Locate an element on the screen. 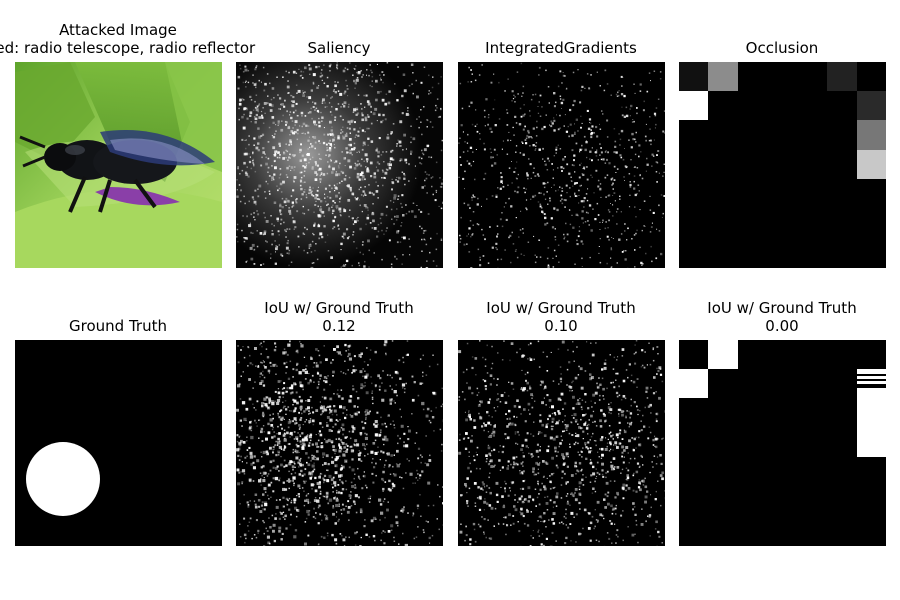 This screenshot has width=900, height=600. integrated-gradients-binary-speckle is located at coordinates (561, 443).